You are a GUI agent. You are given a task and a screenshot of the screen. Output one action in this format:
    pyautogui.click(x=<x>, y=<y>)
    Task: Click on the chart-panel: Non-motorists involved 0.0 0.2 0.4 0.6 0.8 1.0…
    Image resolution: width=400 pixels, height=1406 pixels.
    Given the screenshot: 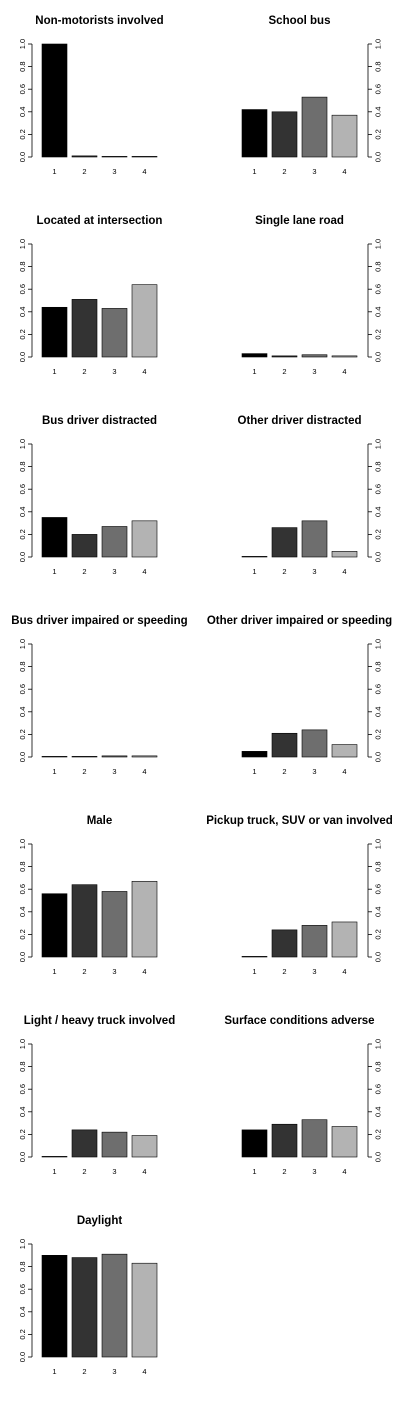 What is the action you would take?
    pyautogui.click(x=100, y=106)
    